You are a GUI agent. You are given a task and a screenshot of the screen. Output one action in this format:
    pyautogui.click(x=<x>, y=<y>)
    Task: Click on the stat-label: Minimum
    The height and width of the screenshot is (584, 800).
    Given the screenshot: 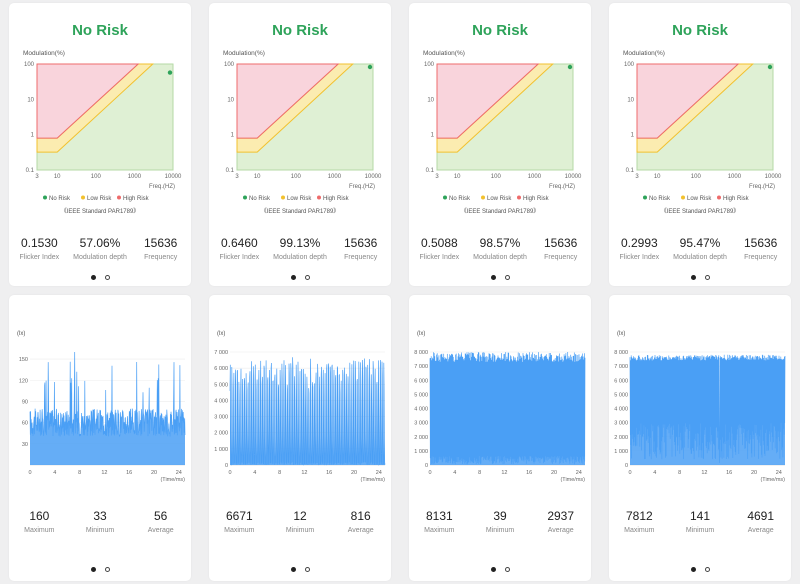 What is the action you would take?
    pyautogui.click(x=300, y=530)
    